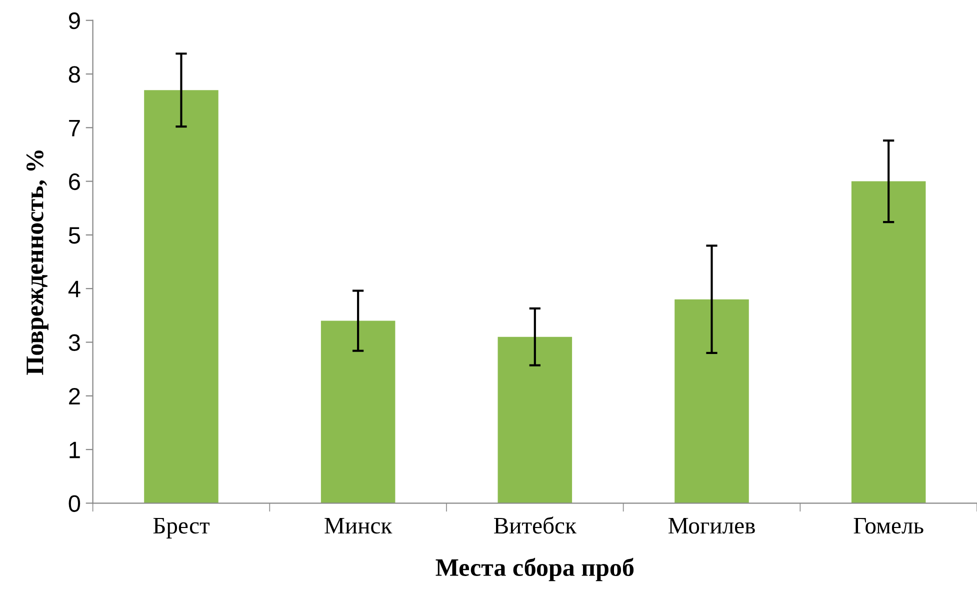  Describe the element at coordinates (74, 74) in the screenshot. I see `y-tick-label: 8` at that location.